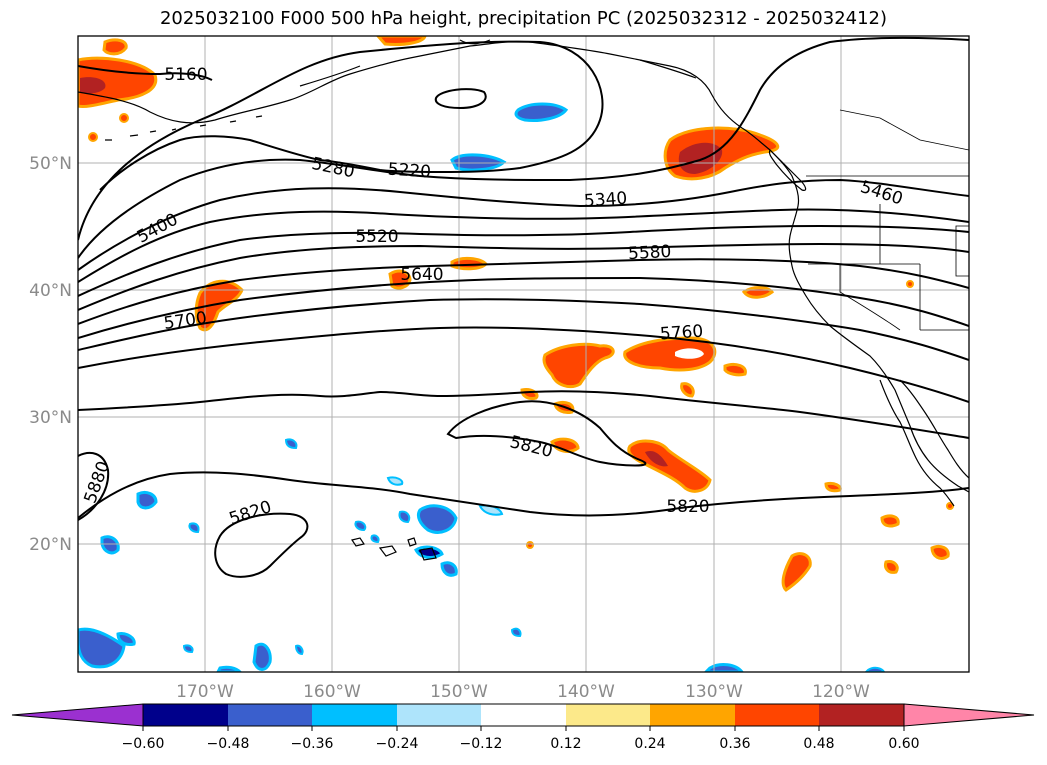 The height and width of the screenshot is (765, 1047). What do you see at coordinates (903, 744) in the screenshot?
I see `colorbar-tick-10: 0.60` at bounding box center [903, 744].